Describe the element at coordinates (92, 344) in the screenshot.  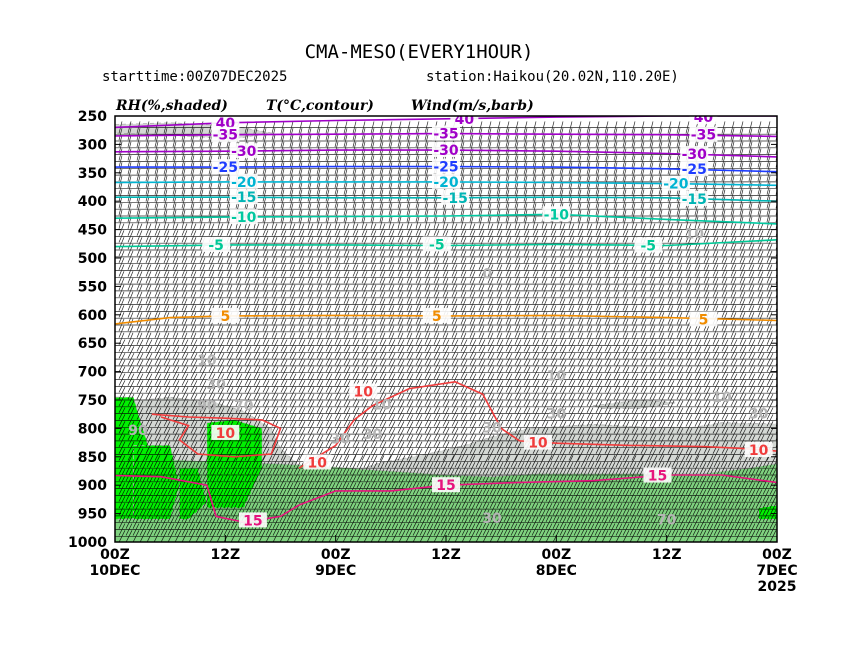
I see `y-tick-label: 650` at that location.